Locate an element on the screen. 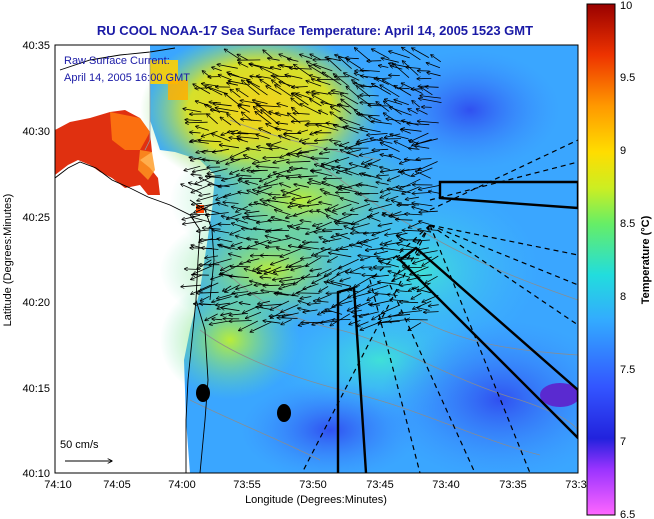  y-tick-label: 40:30 is located at coordinates (36, 132).